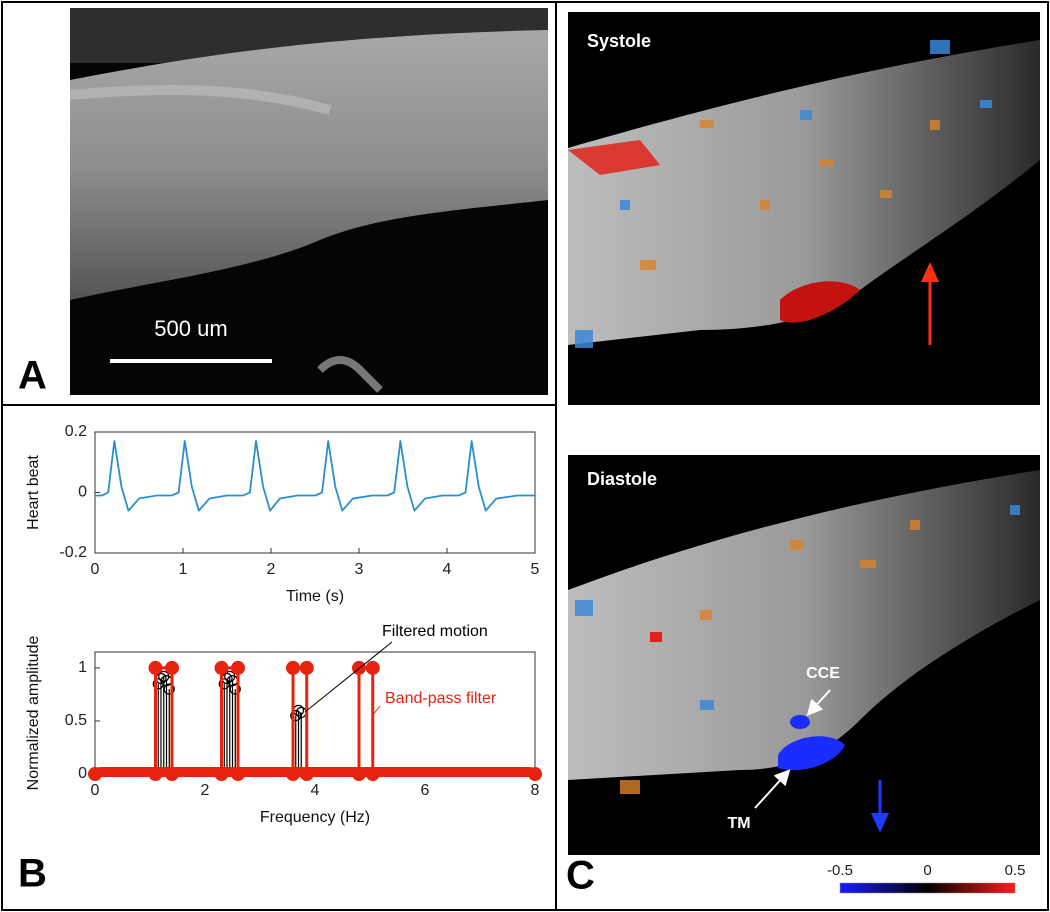 The width and height of the screenshot is (1050, 912). I want to click on x-tick-label: 3, so click(359, 569).